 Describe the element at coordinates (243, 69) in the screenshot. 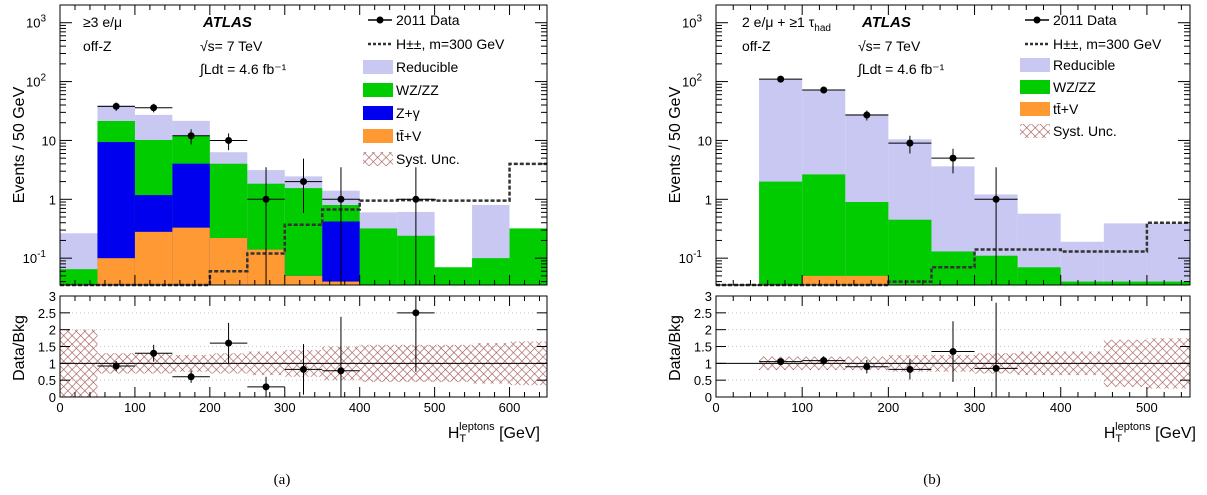

I see `panel-a-lumi-label: ∫Ldt = 4.6 fb⁻¹` at that location.